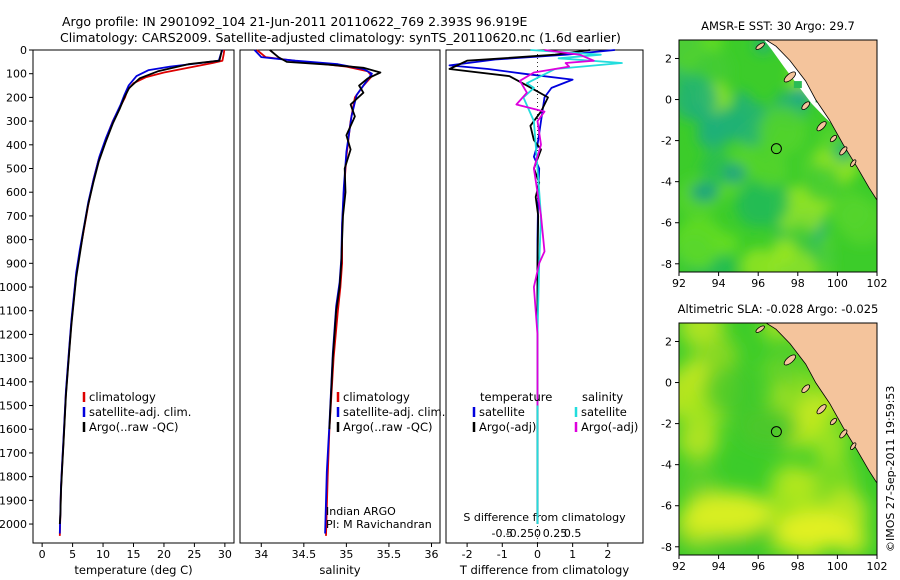 This screenshot has width=900, height=580. Describe the element at coordinates (13, 334) in the screenshot. I see `temperature-ytick-label: 1200` at that location.